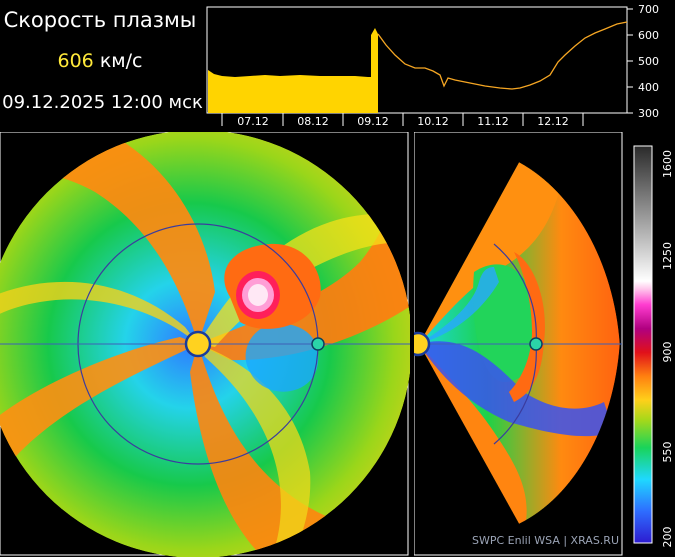 This screenshot has width=675, height=557. What do you see at coordinates (653, 346) in the screenshot?
I see `speed-colorbar: 1600 1250 900 550 200` at bounding box center [653, 346].